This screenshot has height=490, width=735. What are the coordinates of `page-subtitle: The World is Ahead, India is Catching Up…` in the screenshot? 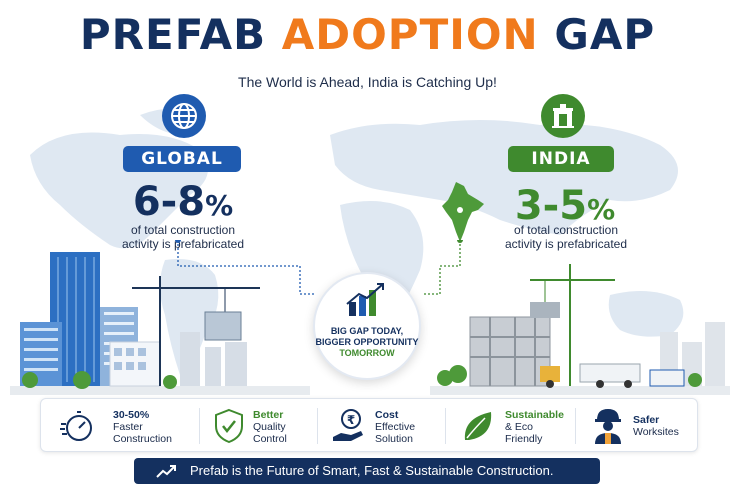 It's located at (367, 82).